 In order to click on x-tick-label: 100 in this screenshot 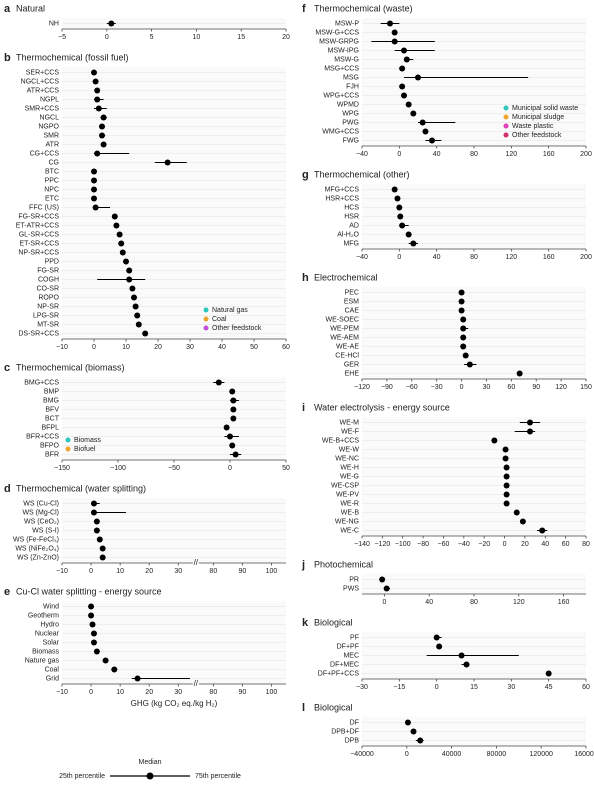, I will do `click(272, 571)`.